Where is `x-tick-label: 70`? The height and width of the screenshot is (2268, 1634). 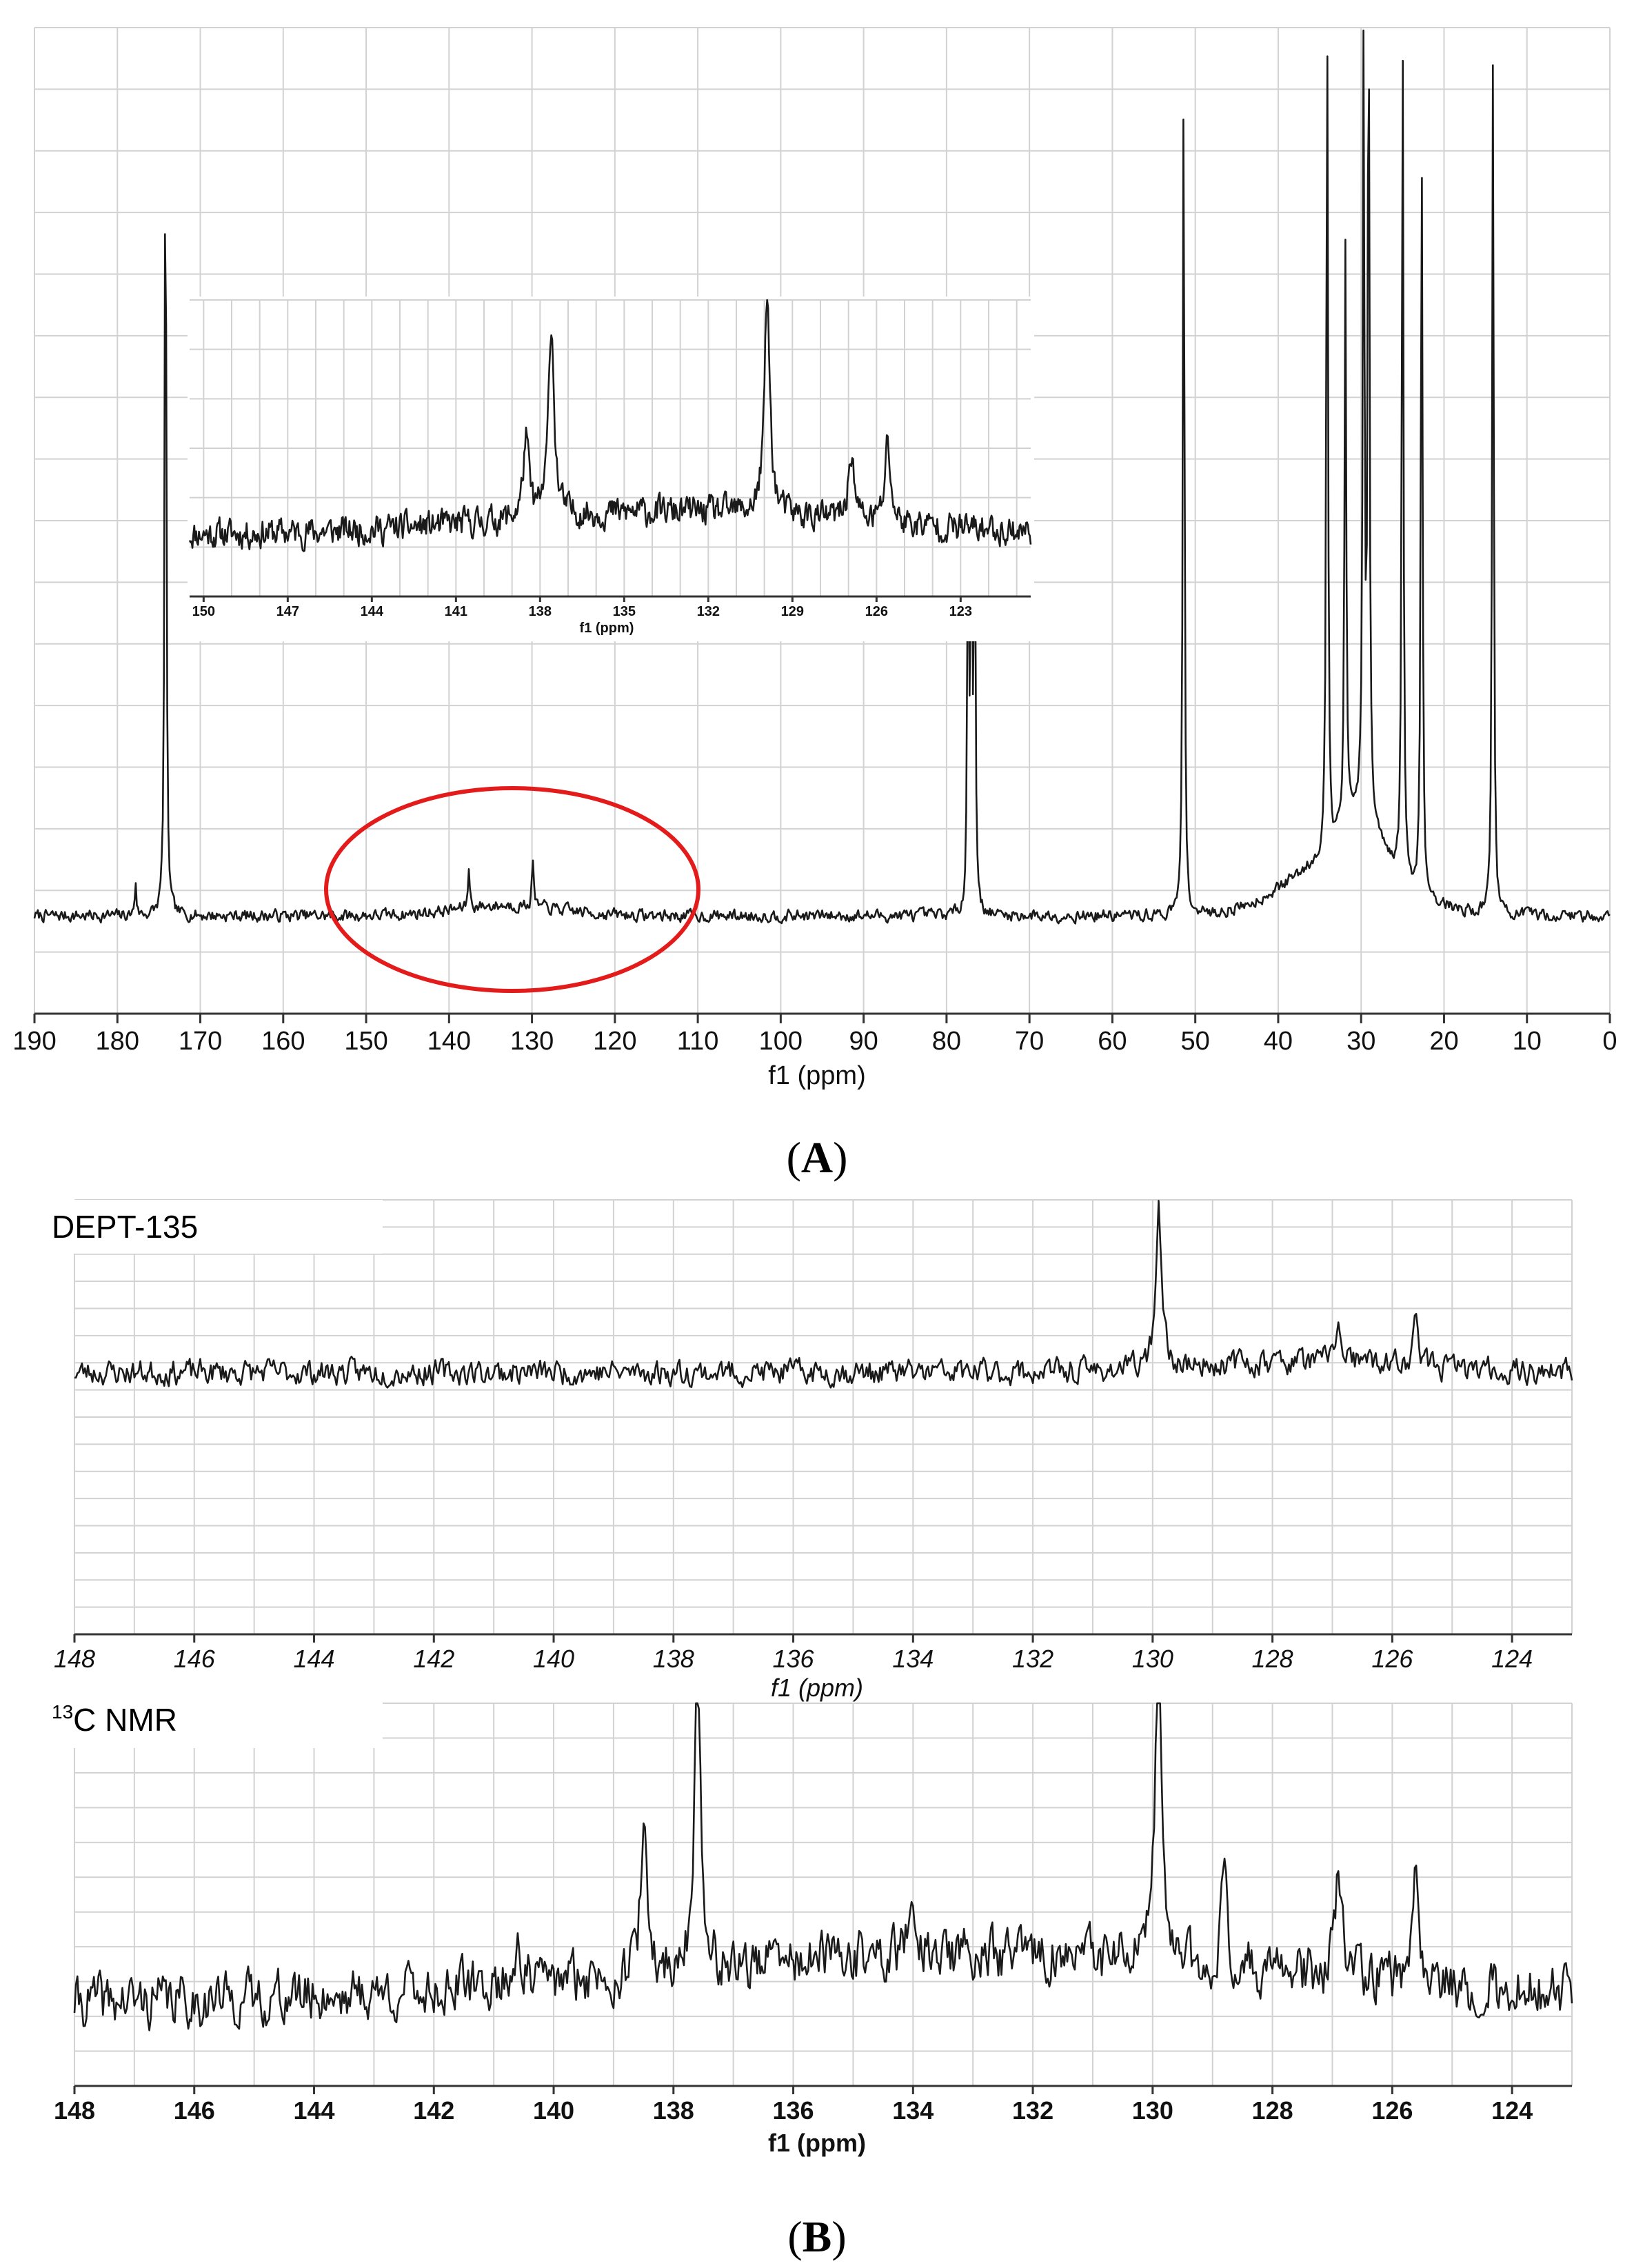 x-tick-label: 70 is located at coordinates (1029, 1041).